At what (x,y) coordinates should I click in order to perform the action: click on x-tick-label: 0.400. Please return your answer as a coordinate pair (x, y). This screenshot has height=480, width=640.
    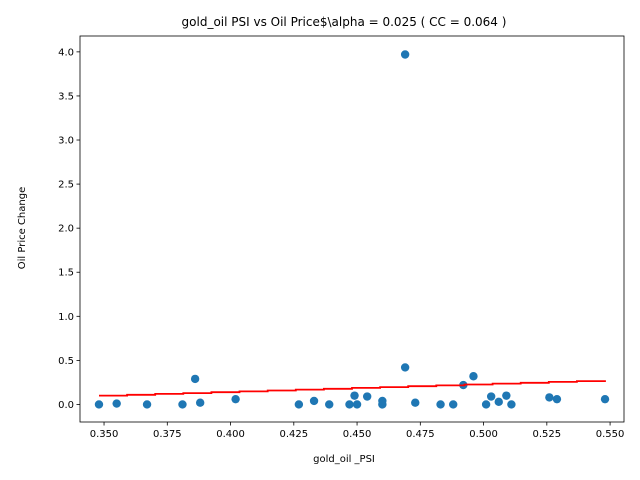
    Looking at the image, I should click on (230, 434).